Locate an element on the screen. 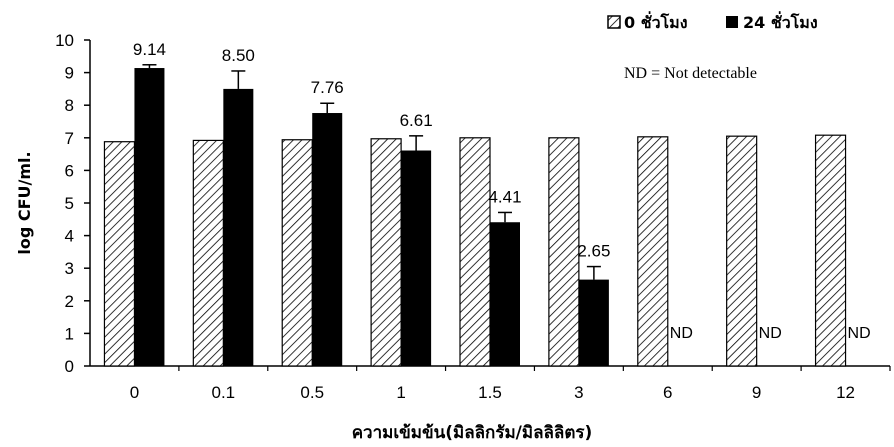  legend: 0 ชั่วโมง 24 ชั่วโมง is located at coordinates (712, 21).